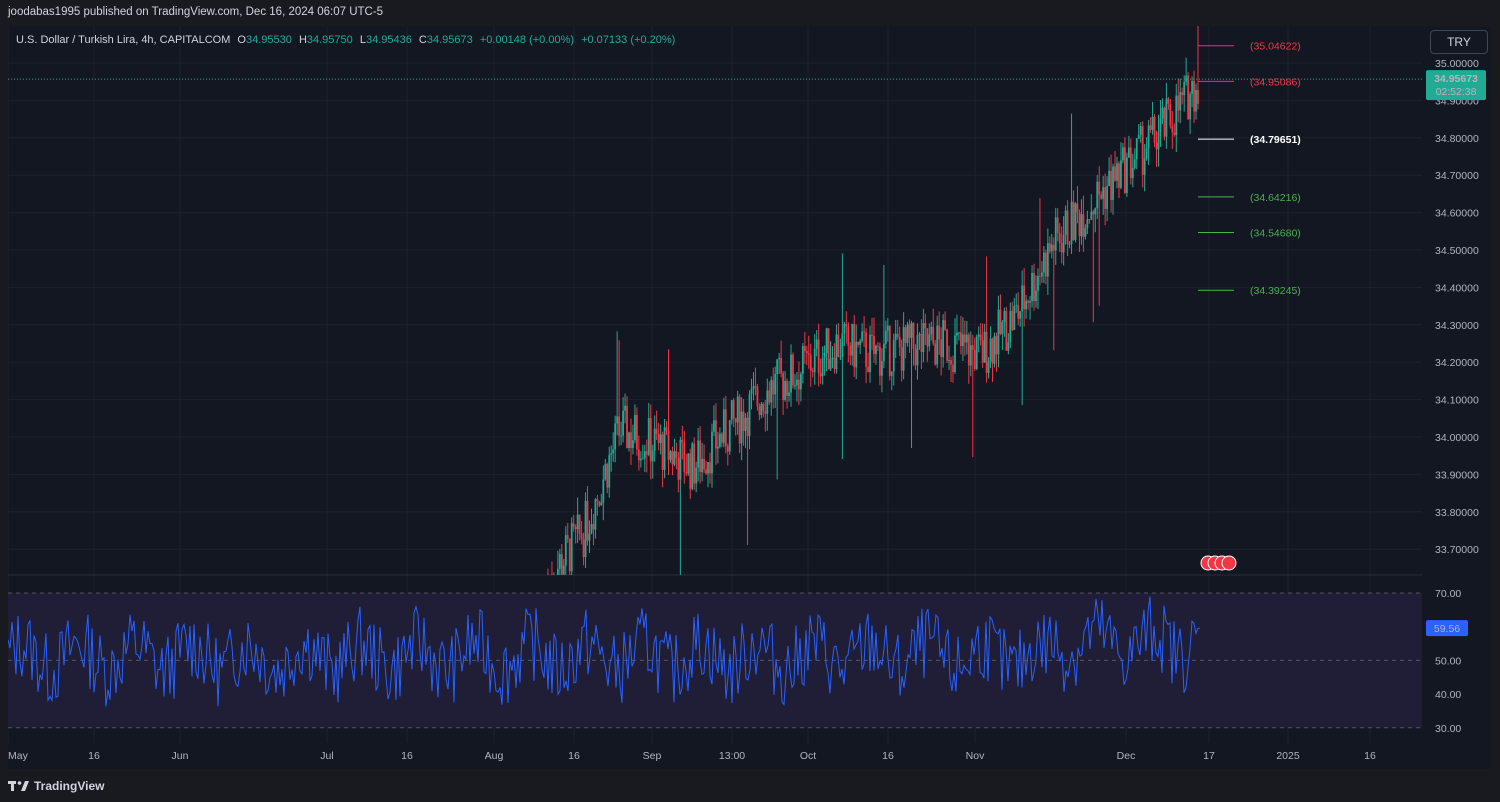 The width and height of the screenshot is (1500, 802). Describe the element at coordinates (180, 756) in the screenshot. I see `time-axis-tick: Jun` at that location.